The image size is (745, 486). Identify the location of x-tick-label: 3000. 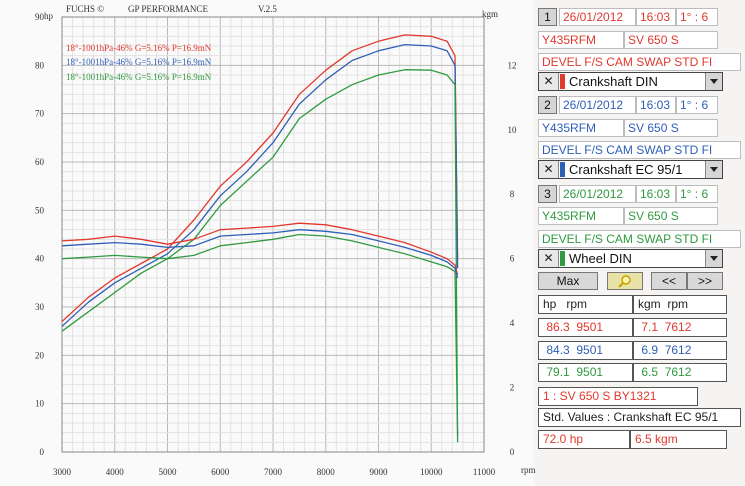
(62, 472).